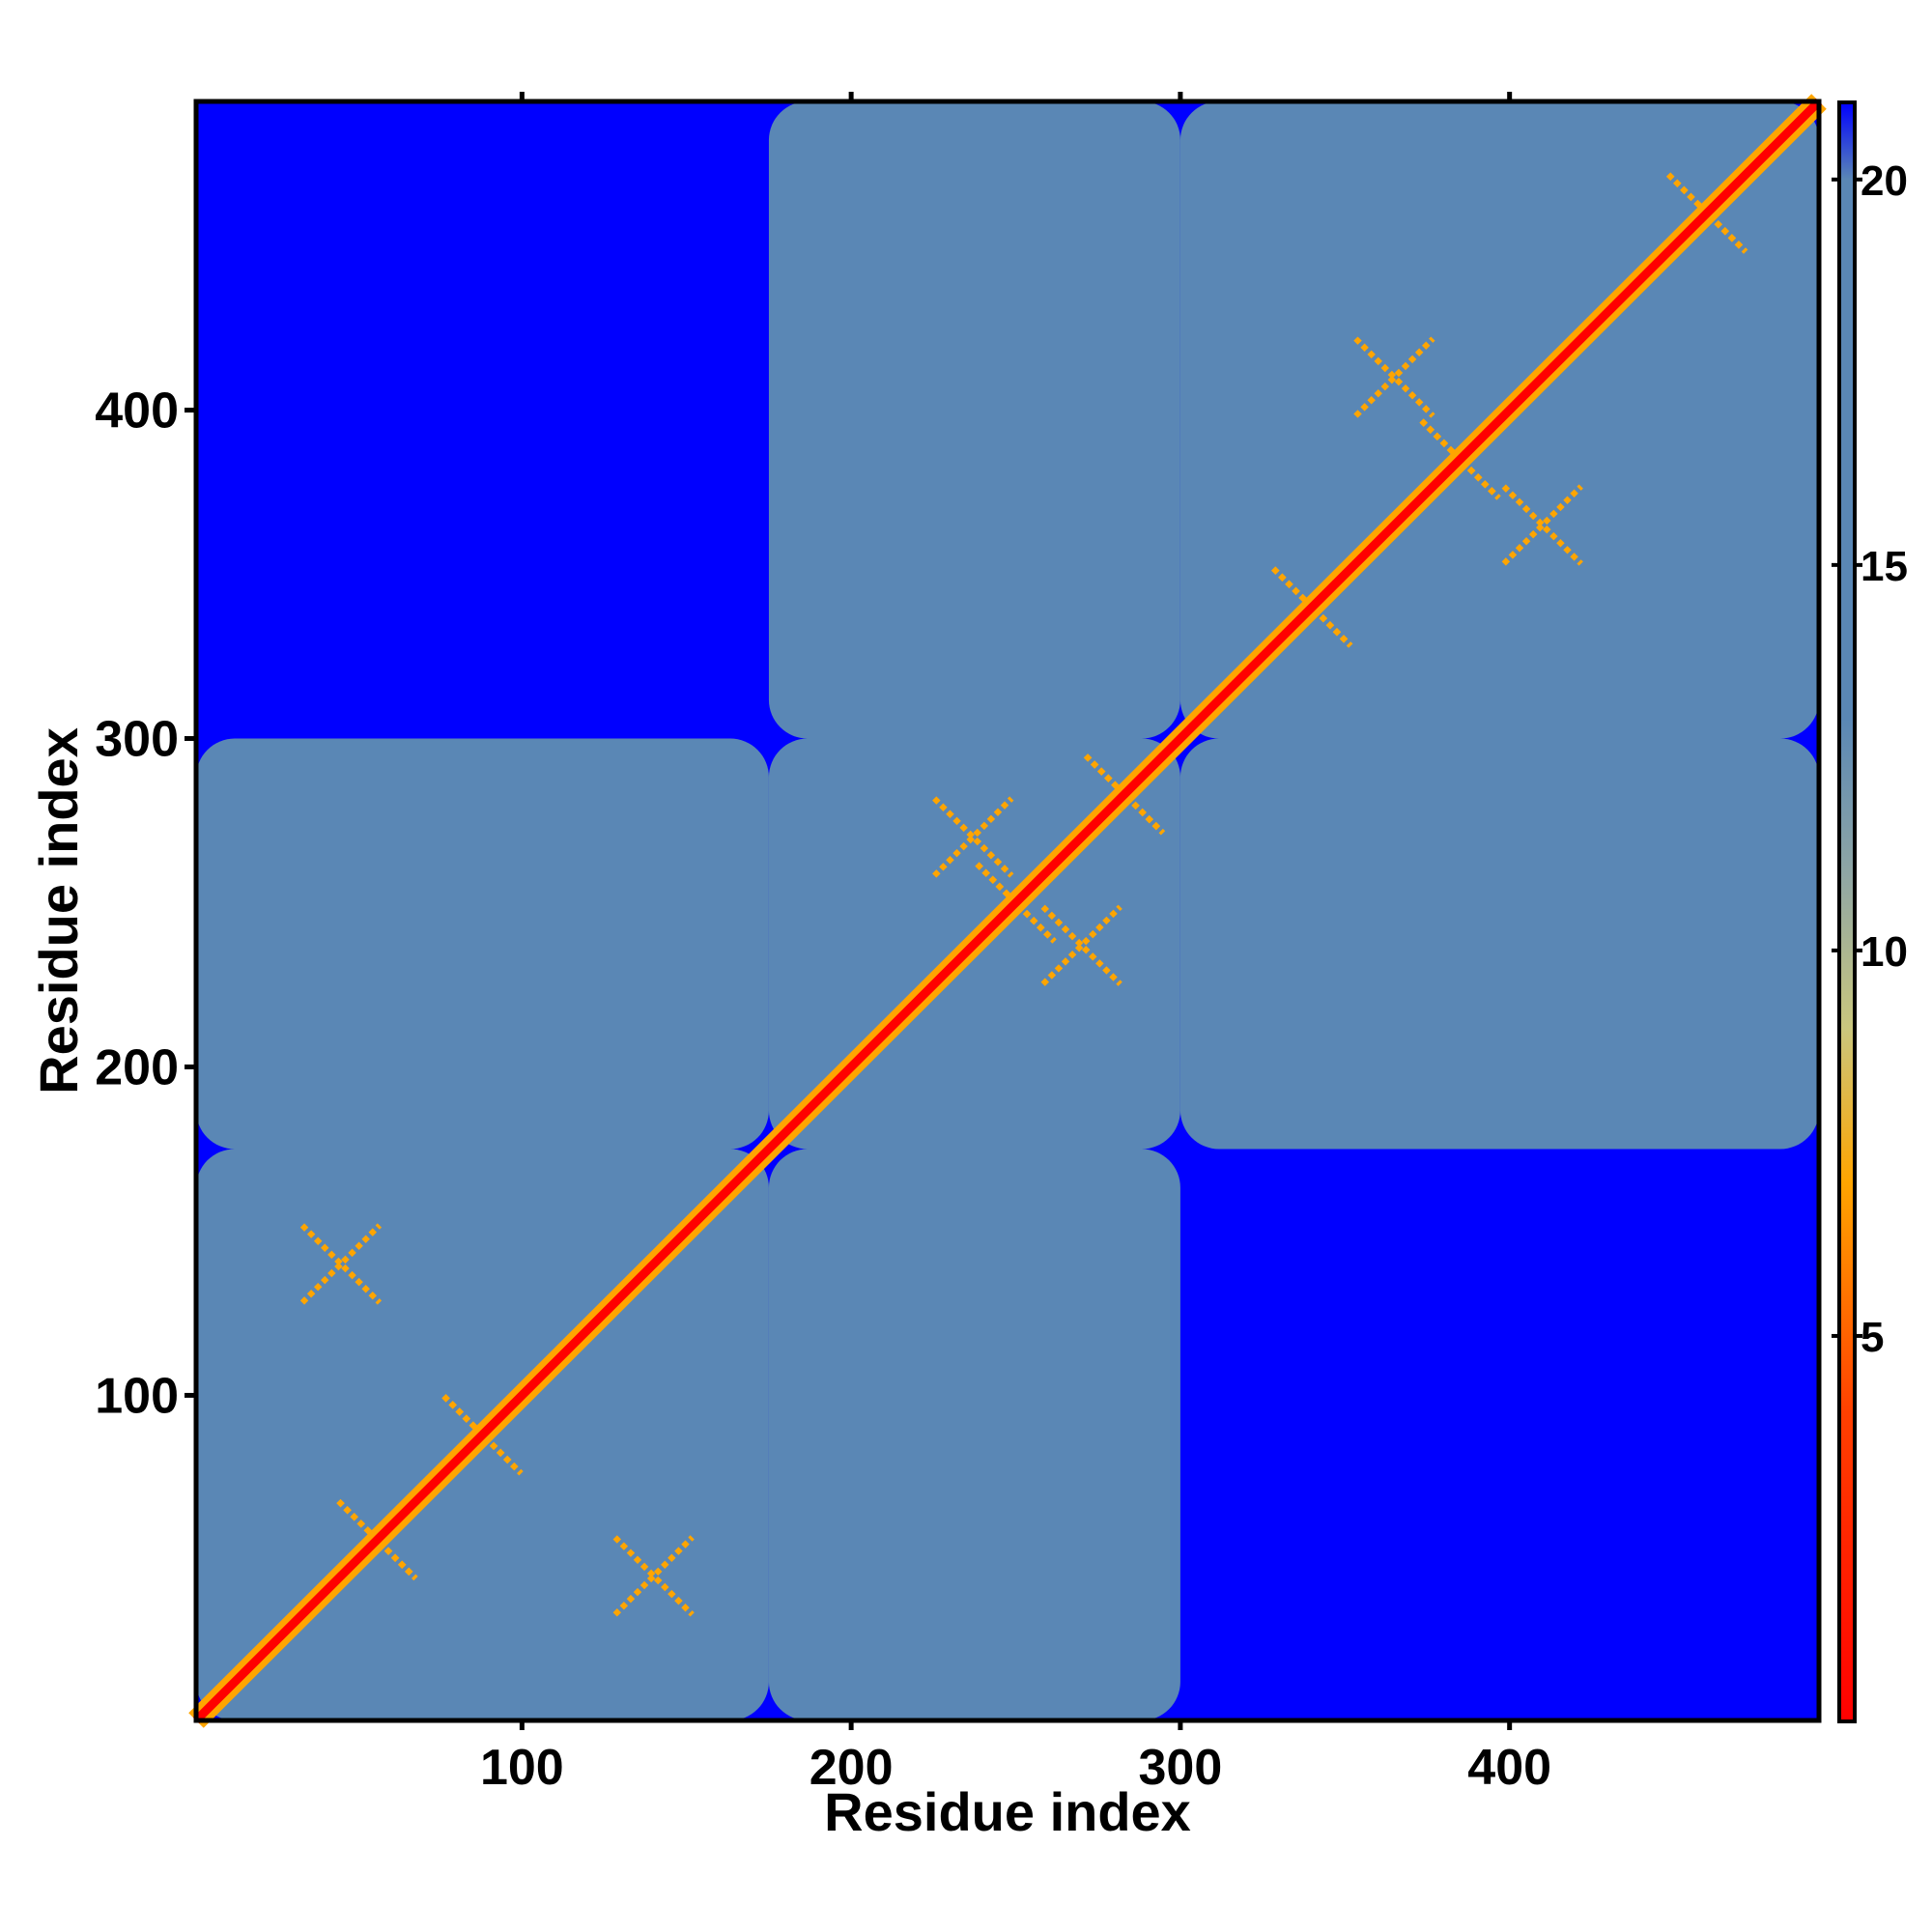 The width and height of the screenshot is (1932, 1932). What do you see at coordinates (1181, 1768) in the screenshot?
I see `x-tick-label: 300` at bounding box center [1181, 1768].